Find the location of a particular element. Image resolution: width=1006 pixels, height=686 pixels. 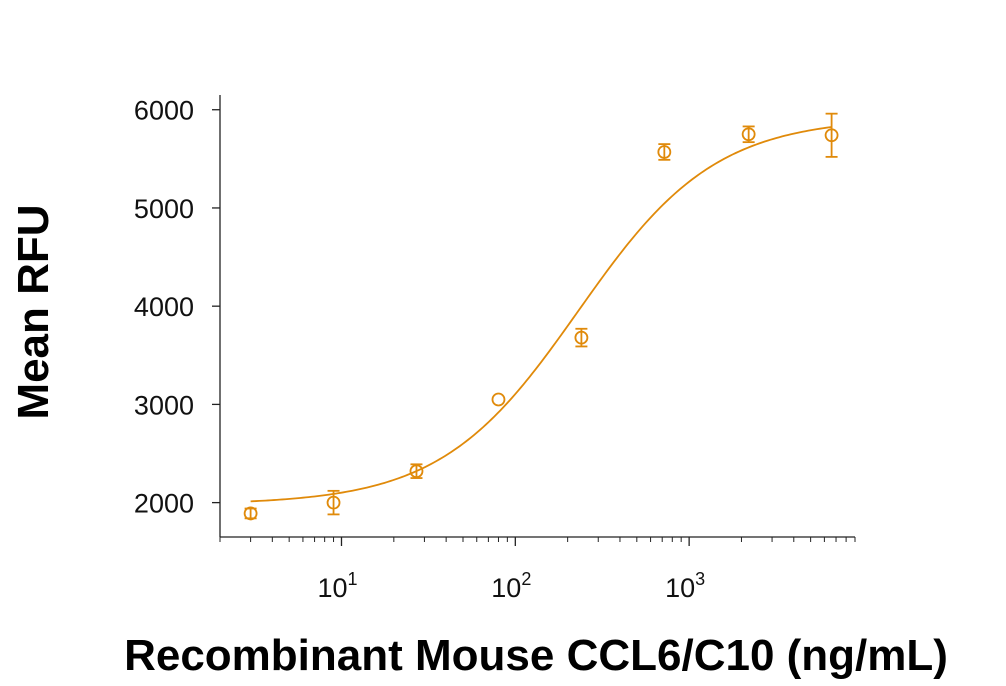

y-tick-label: 5000 is located at coordinates (164, 209).